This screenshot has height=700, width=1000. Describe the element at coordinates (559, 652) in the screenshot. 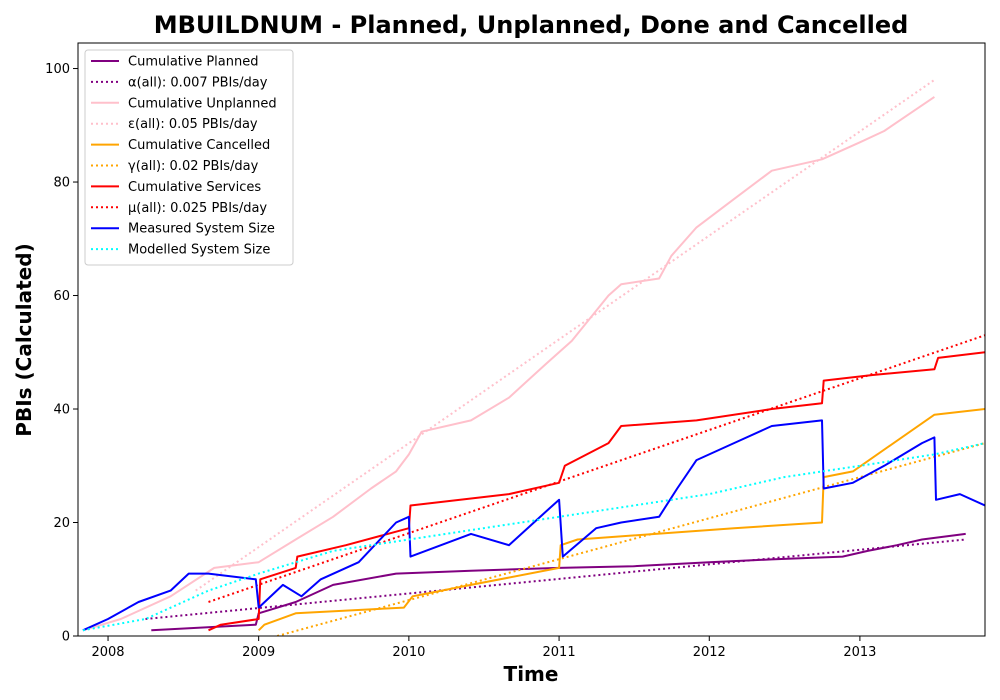

I see `x-tick-label: 2011` at that location.